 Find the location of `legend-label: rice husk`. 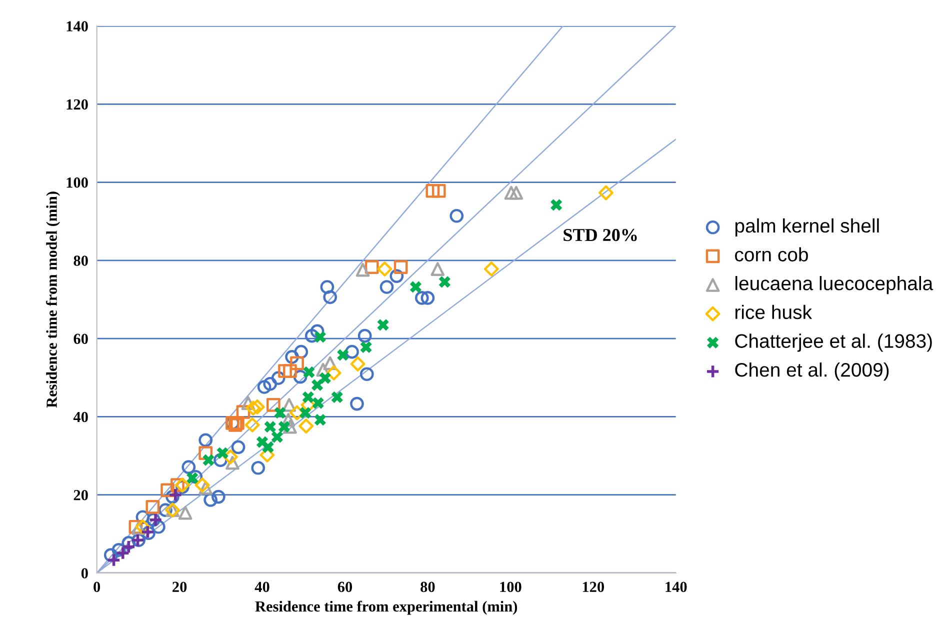

legend-label: rice husk is located at coordinates (773, 312).